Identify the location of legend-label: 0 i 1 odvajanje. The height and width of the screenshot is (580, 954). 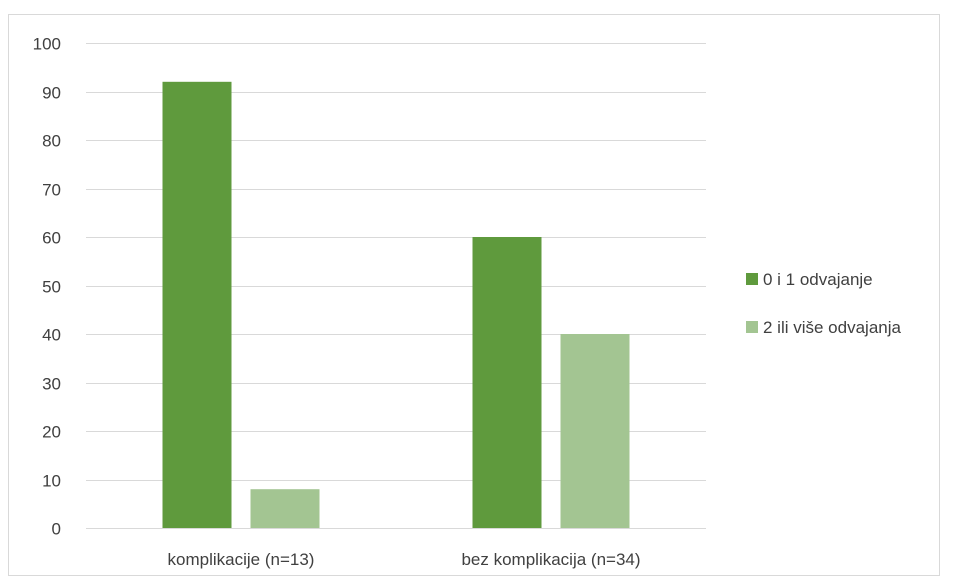
(818, 279).